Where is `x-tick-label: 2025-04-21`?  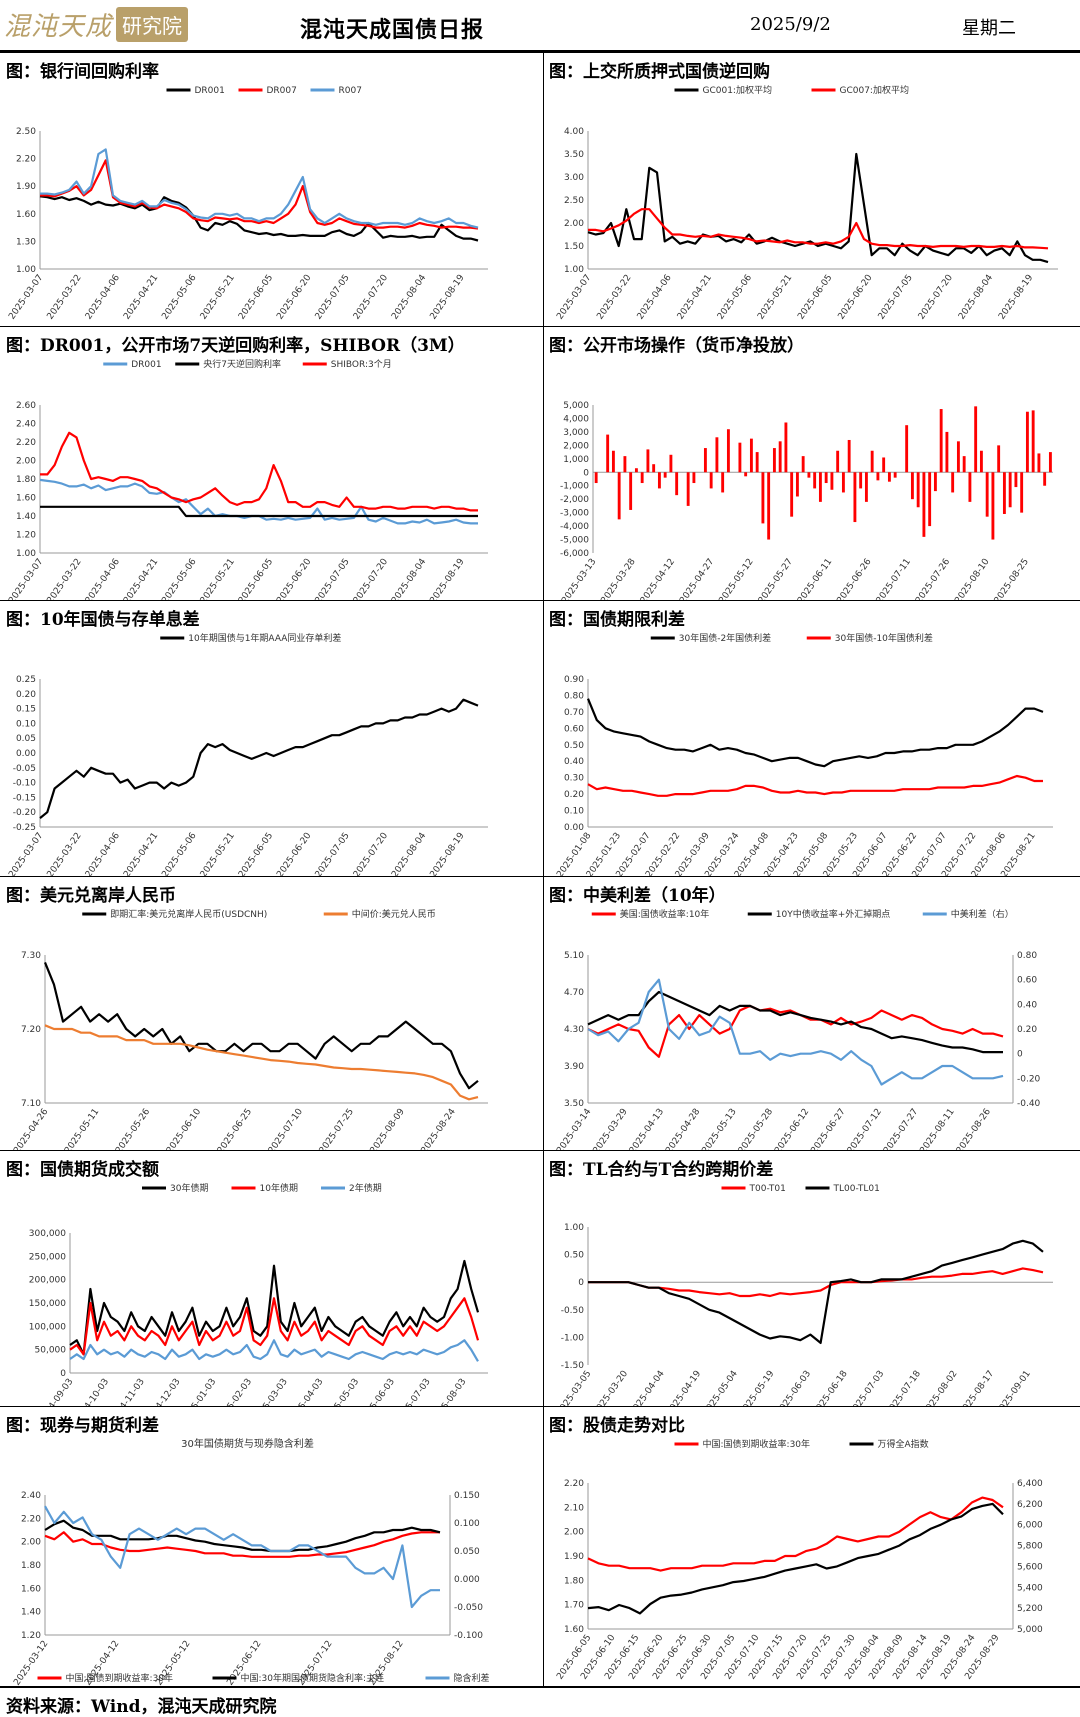
x-tick-label: 2025-04-21 is located at coordinates (141, 854).